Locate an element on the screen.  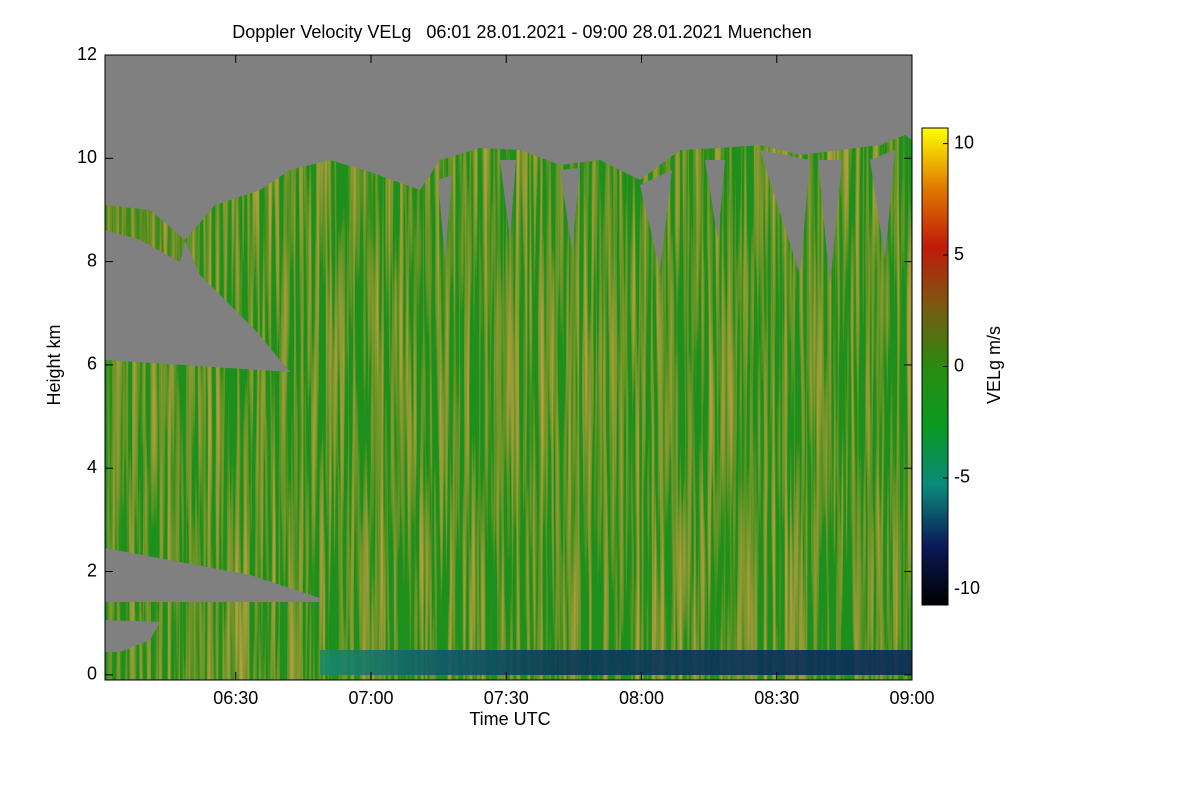
y-tick-label: 12 is located at coordinates (87, 54).